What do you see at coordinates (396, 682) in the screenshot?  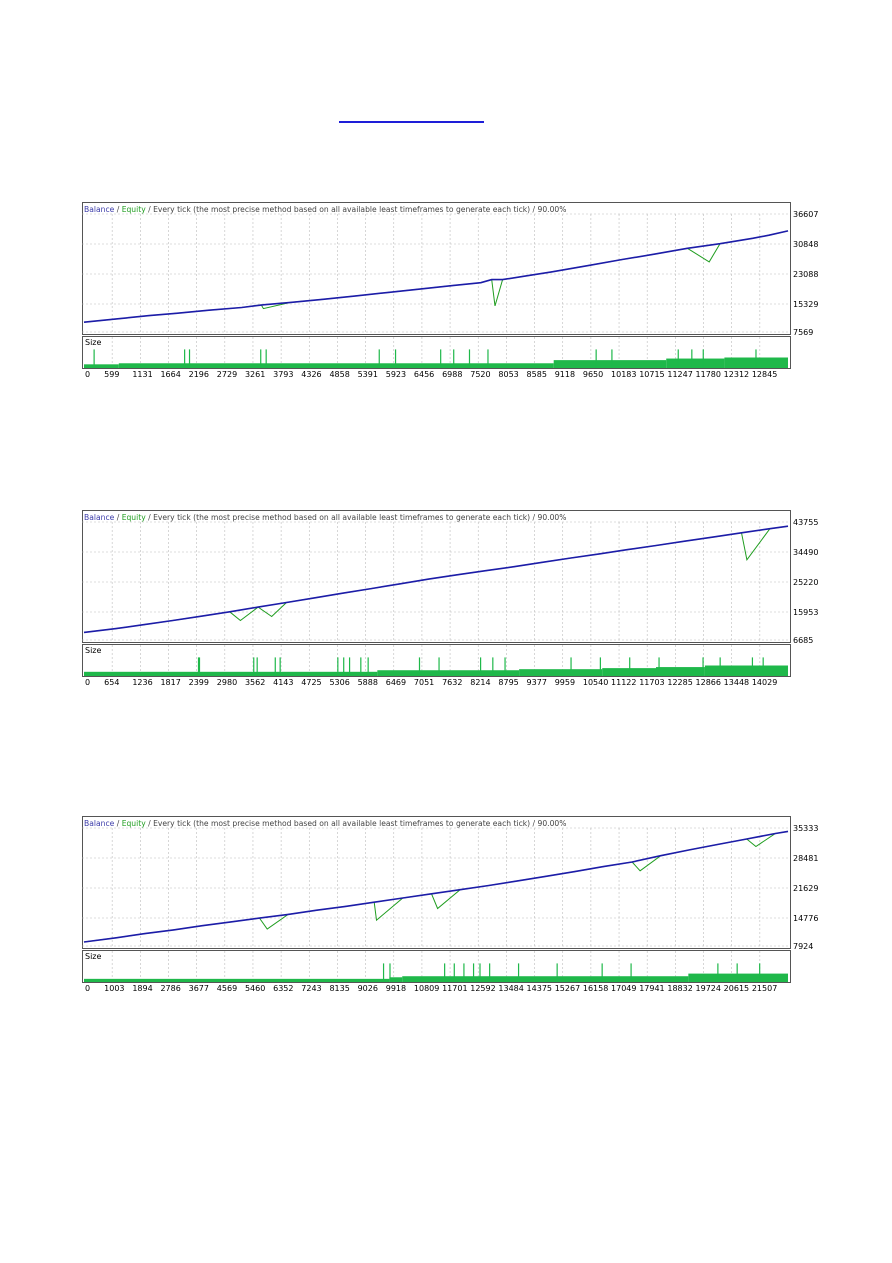 I see `x-tick-label: 6469` at bounding box center [396, 682].